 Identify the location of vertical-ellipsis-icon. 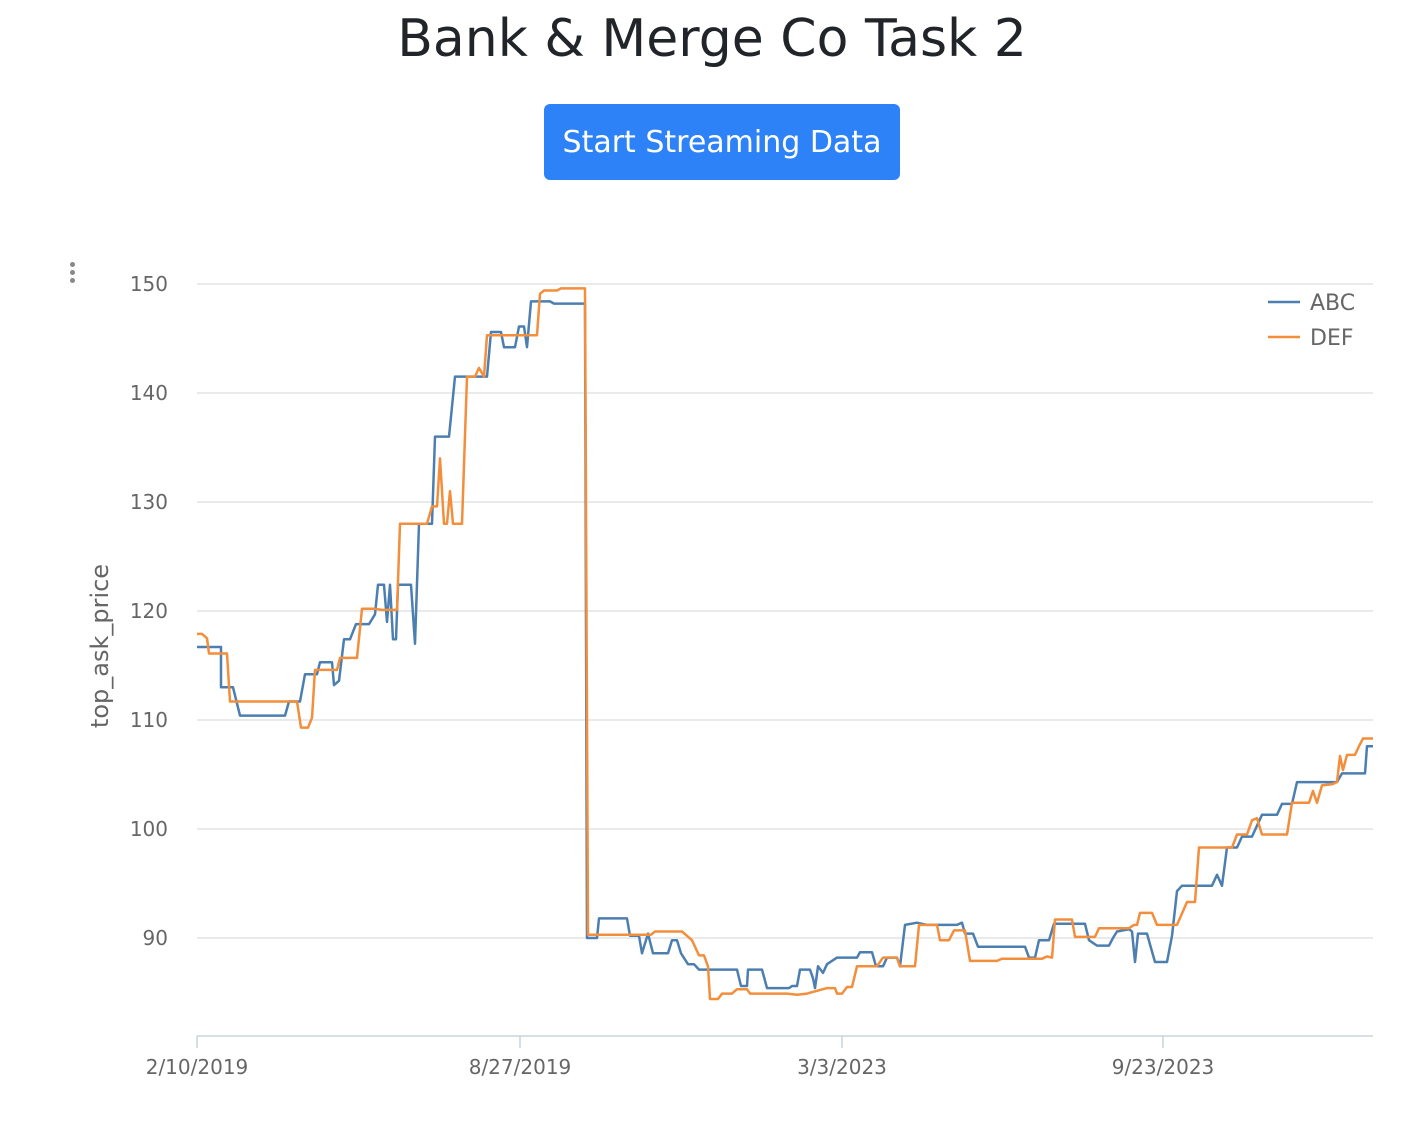
(72, 275).